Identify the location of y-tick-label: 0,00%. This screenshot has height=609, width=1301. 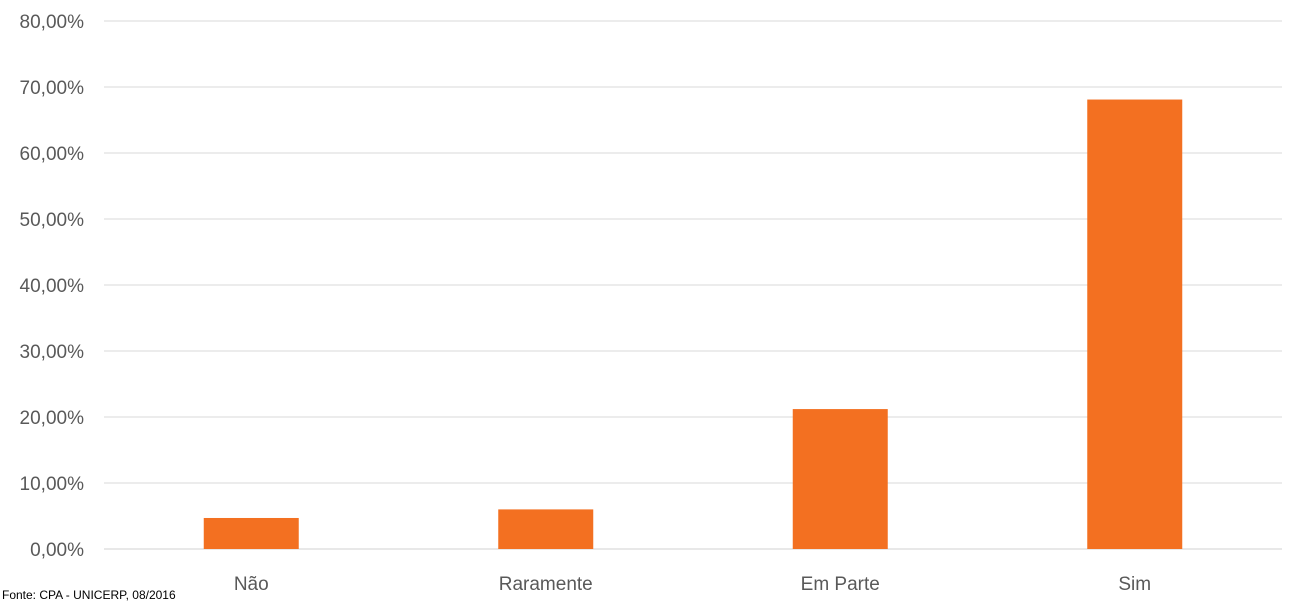
(57, 550).